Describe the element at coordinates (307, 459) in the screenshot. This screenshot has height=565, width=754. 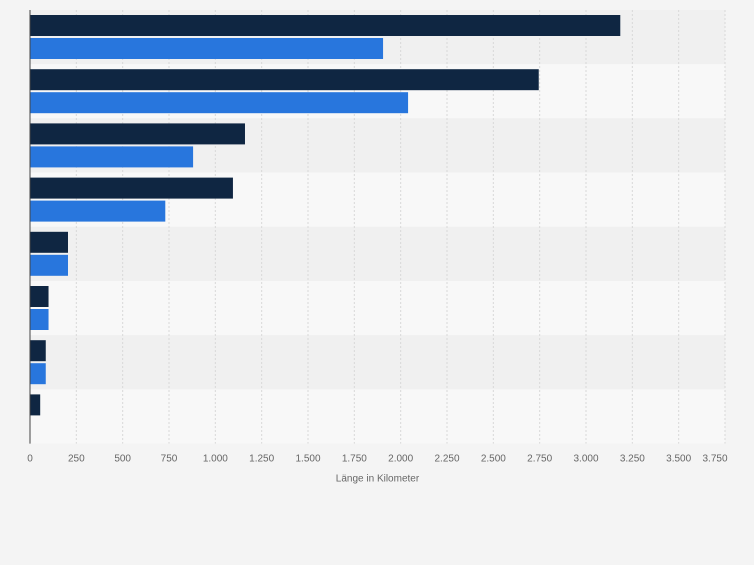
I see `x-tick-label: 1.500` at that location.